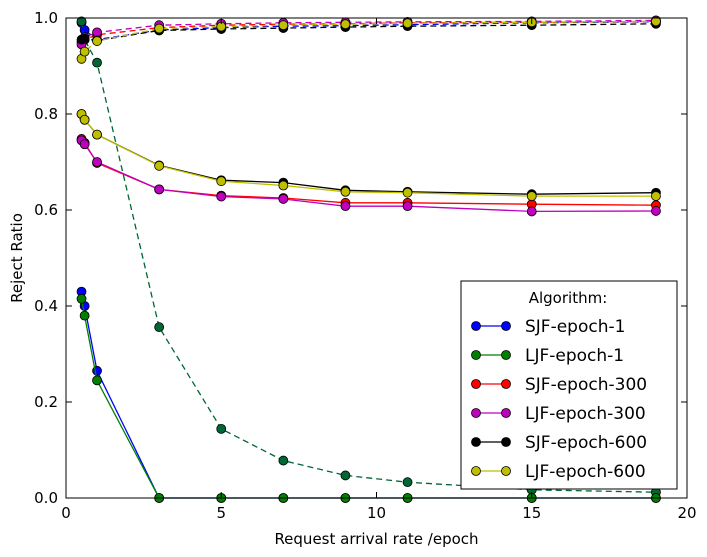 Image resolution: width=707 pixels, height=557 pixels. What do you see at coordinates (585, 414) in the screenshot?
I see `legend-label: LJF-epoch-300` at bounding box center [585, 414].